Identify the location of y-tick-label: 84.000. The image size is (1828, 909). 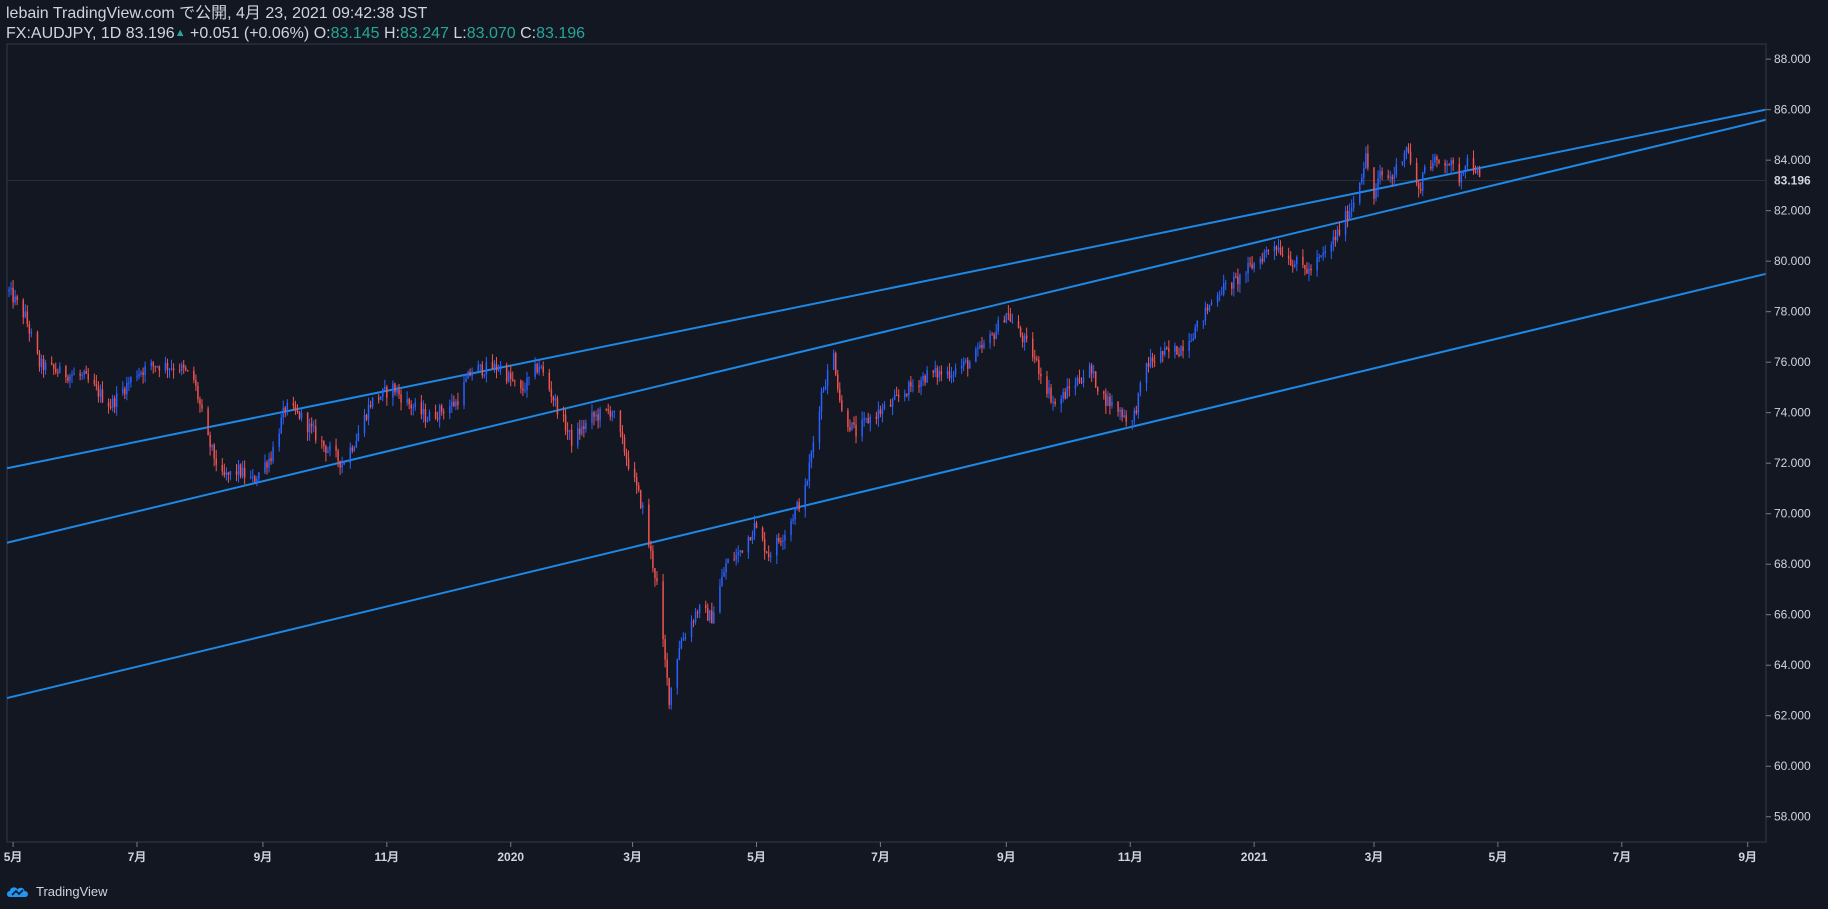
(1792, 160).